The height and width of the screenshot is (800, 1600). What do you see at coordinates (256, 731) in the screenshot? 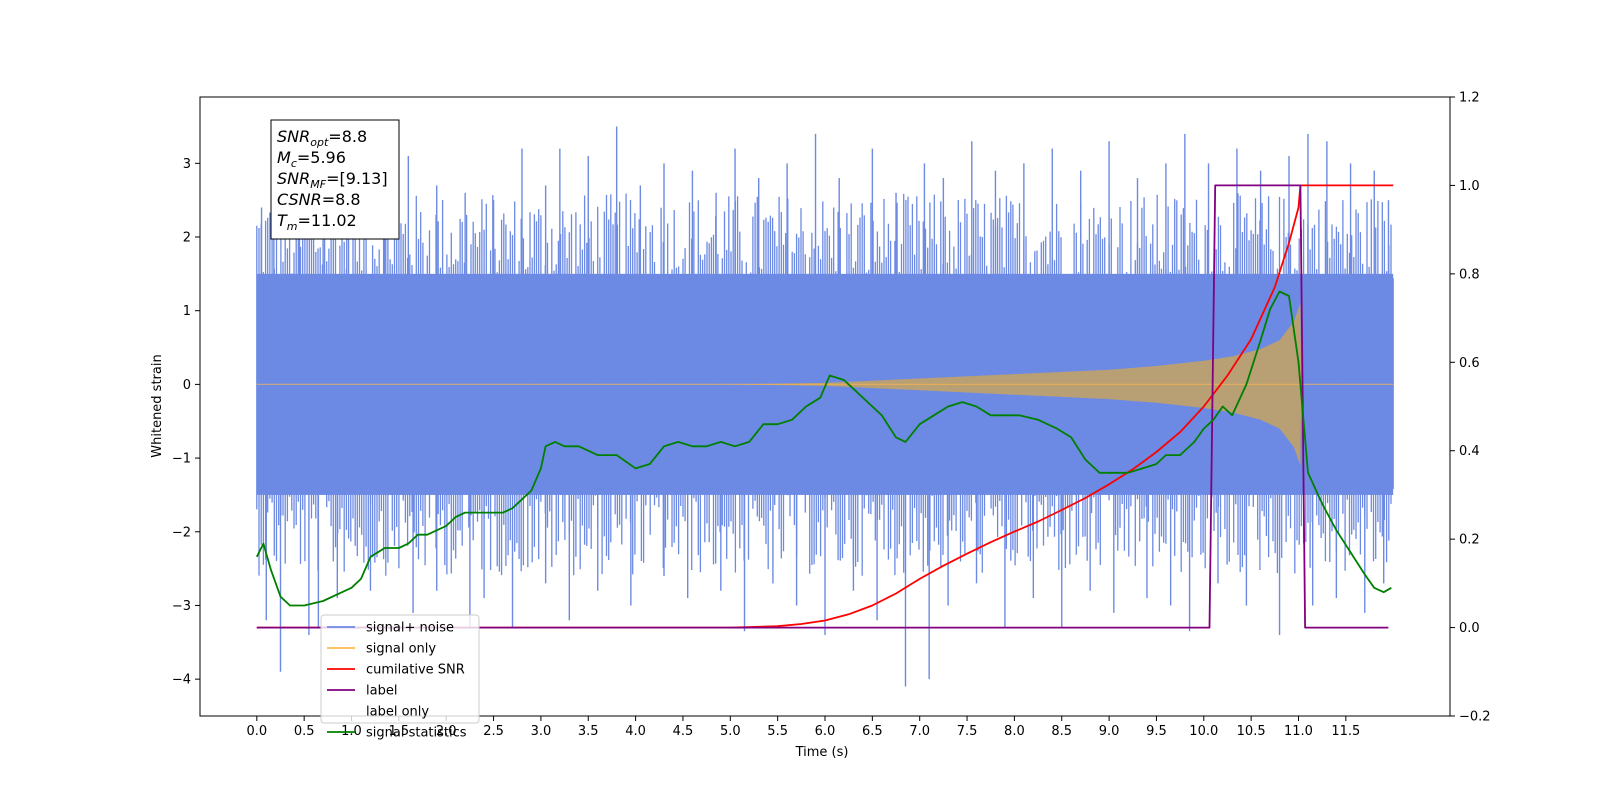
I see `x-tick-label: 0.0` at bounding box center [256, 731].